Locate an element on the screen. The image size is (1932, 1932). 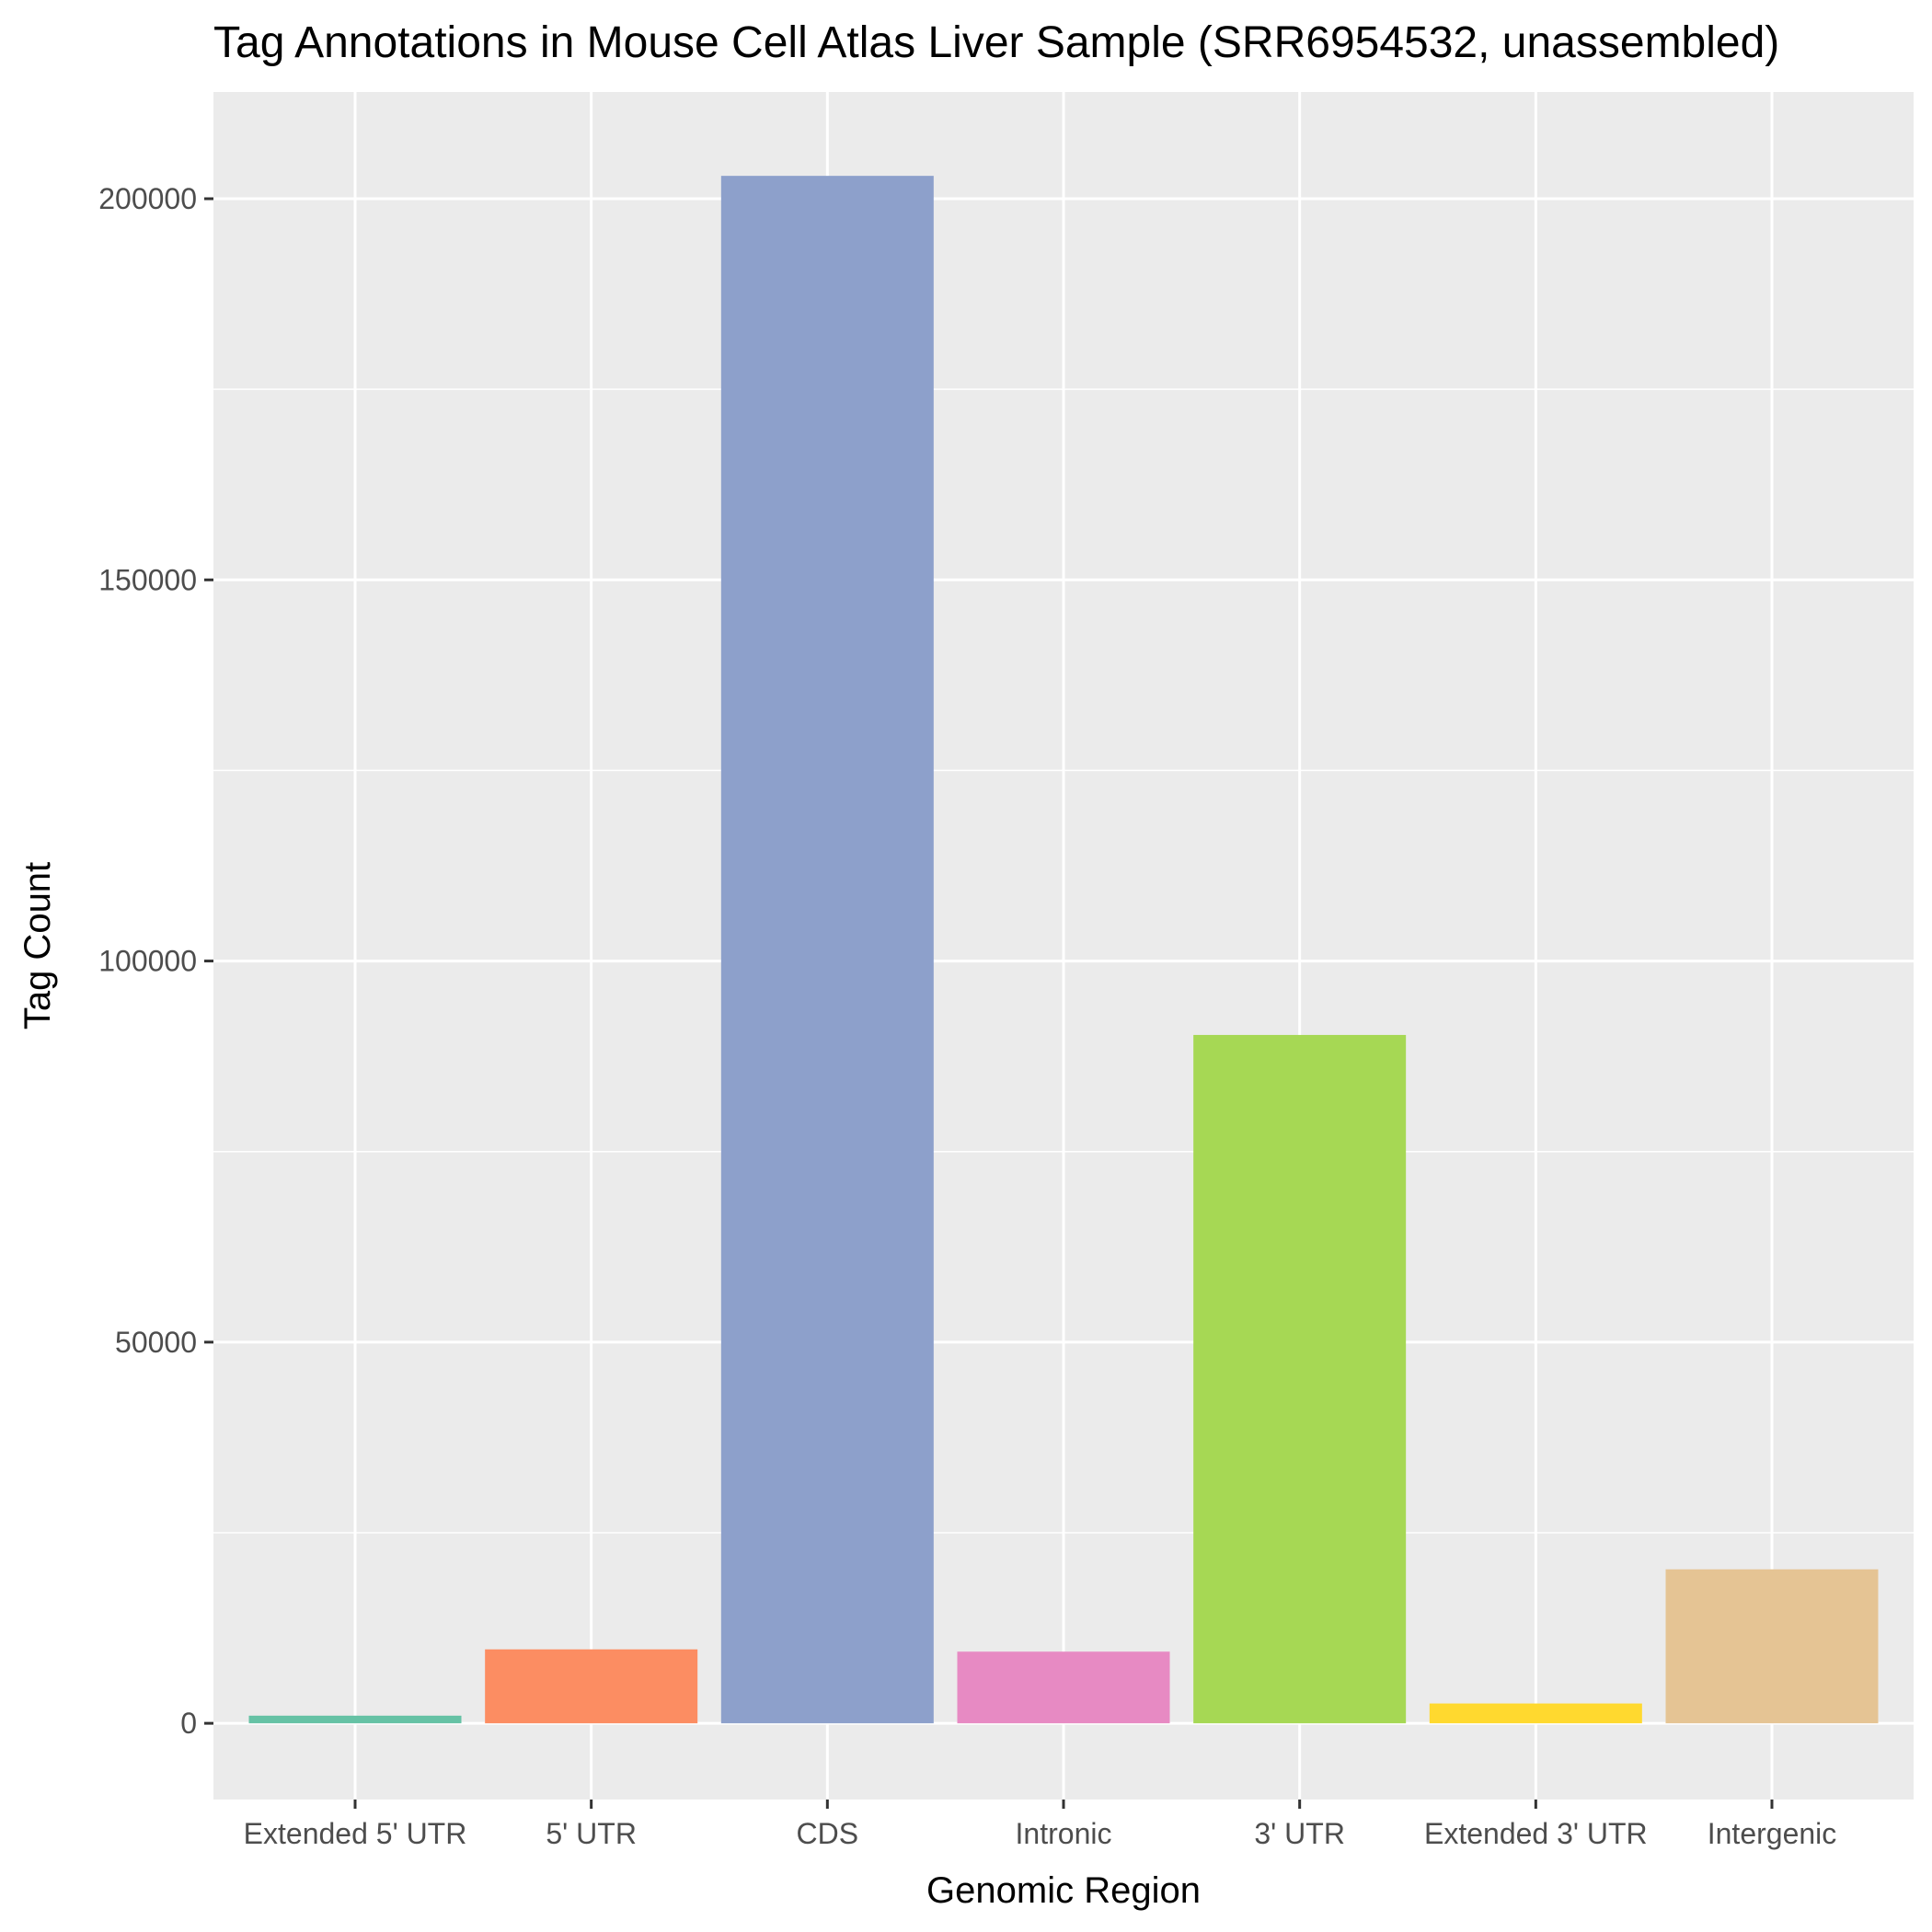
x-axis-title: Genomic Region is located at coordinates (1063, 1890).